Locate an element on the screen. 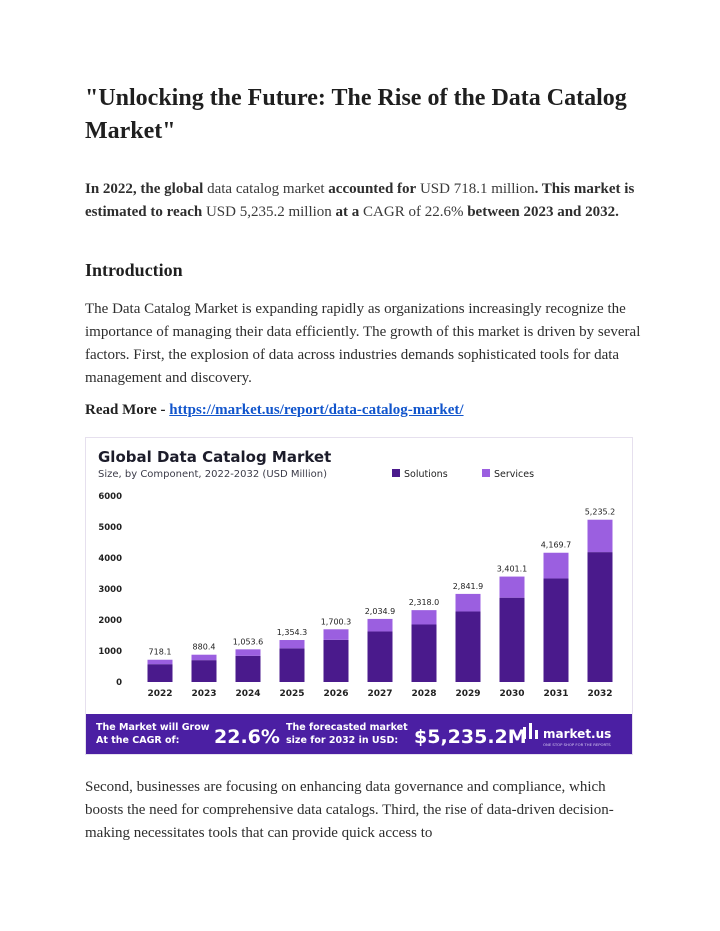 Image resolution: width=720 pixels, height=931 pixels. section-heading-introduction: Introduction is located at coordinates (134, 270).